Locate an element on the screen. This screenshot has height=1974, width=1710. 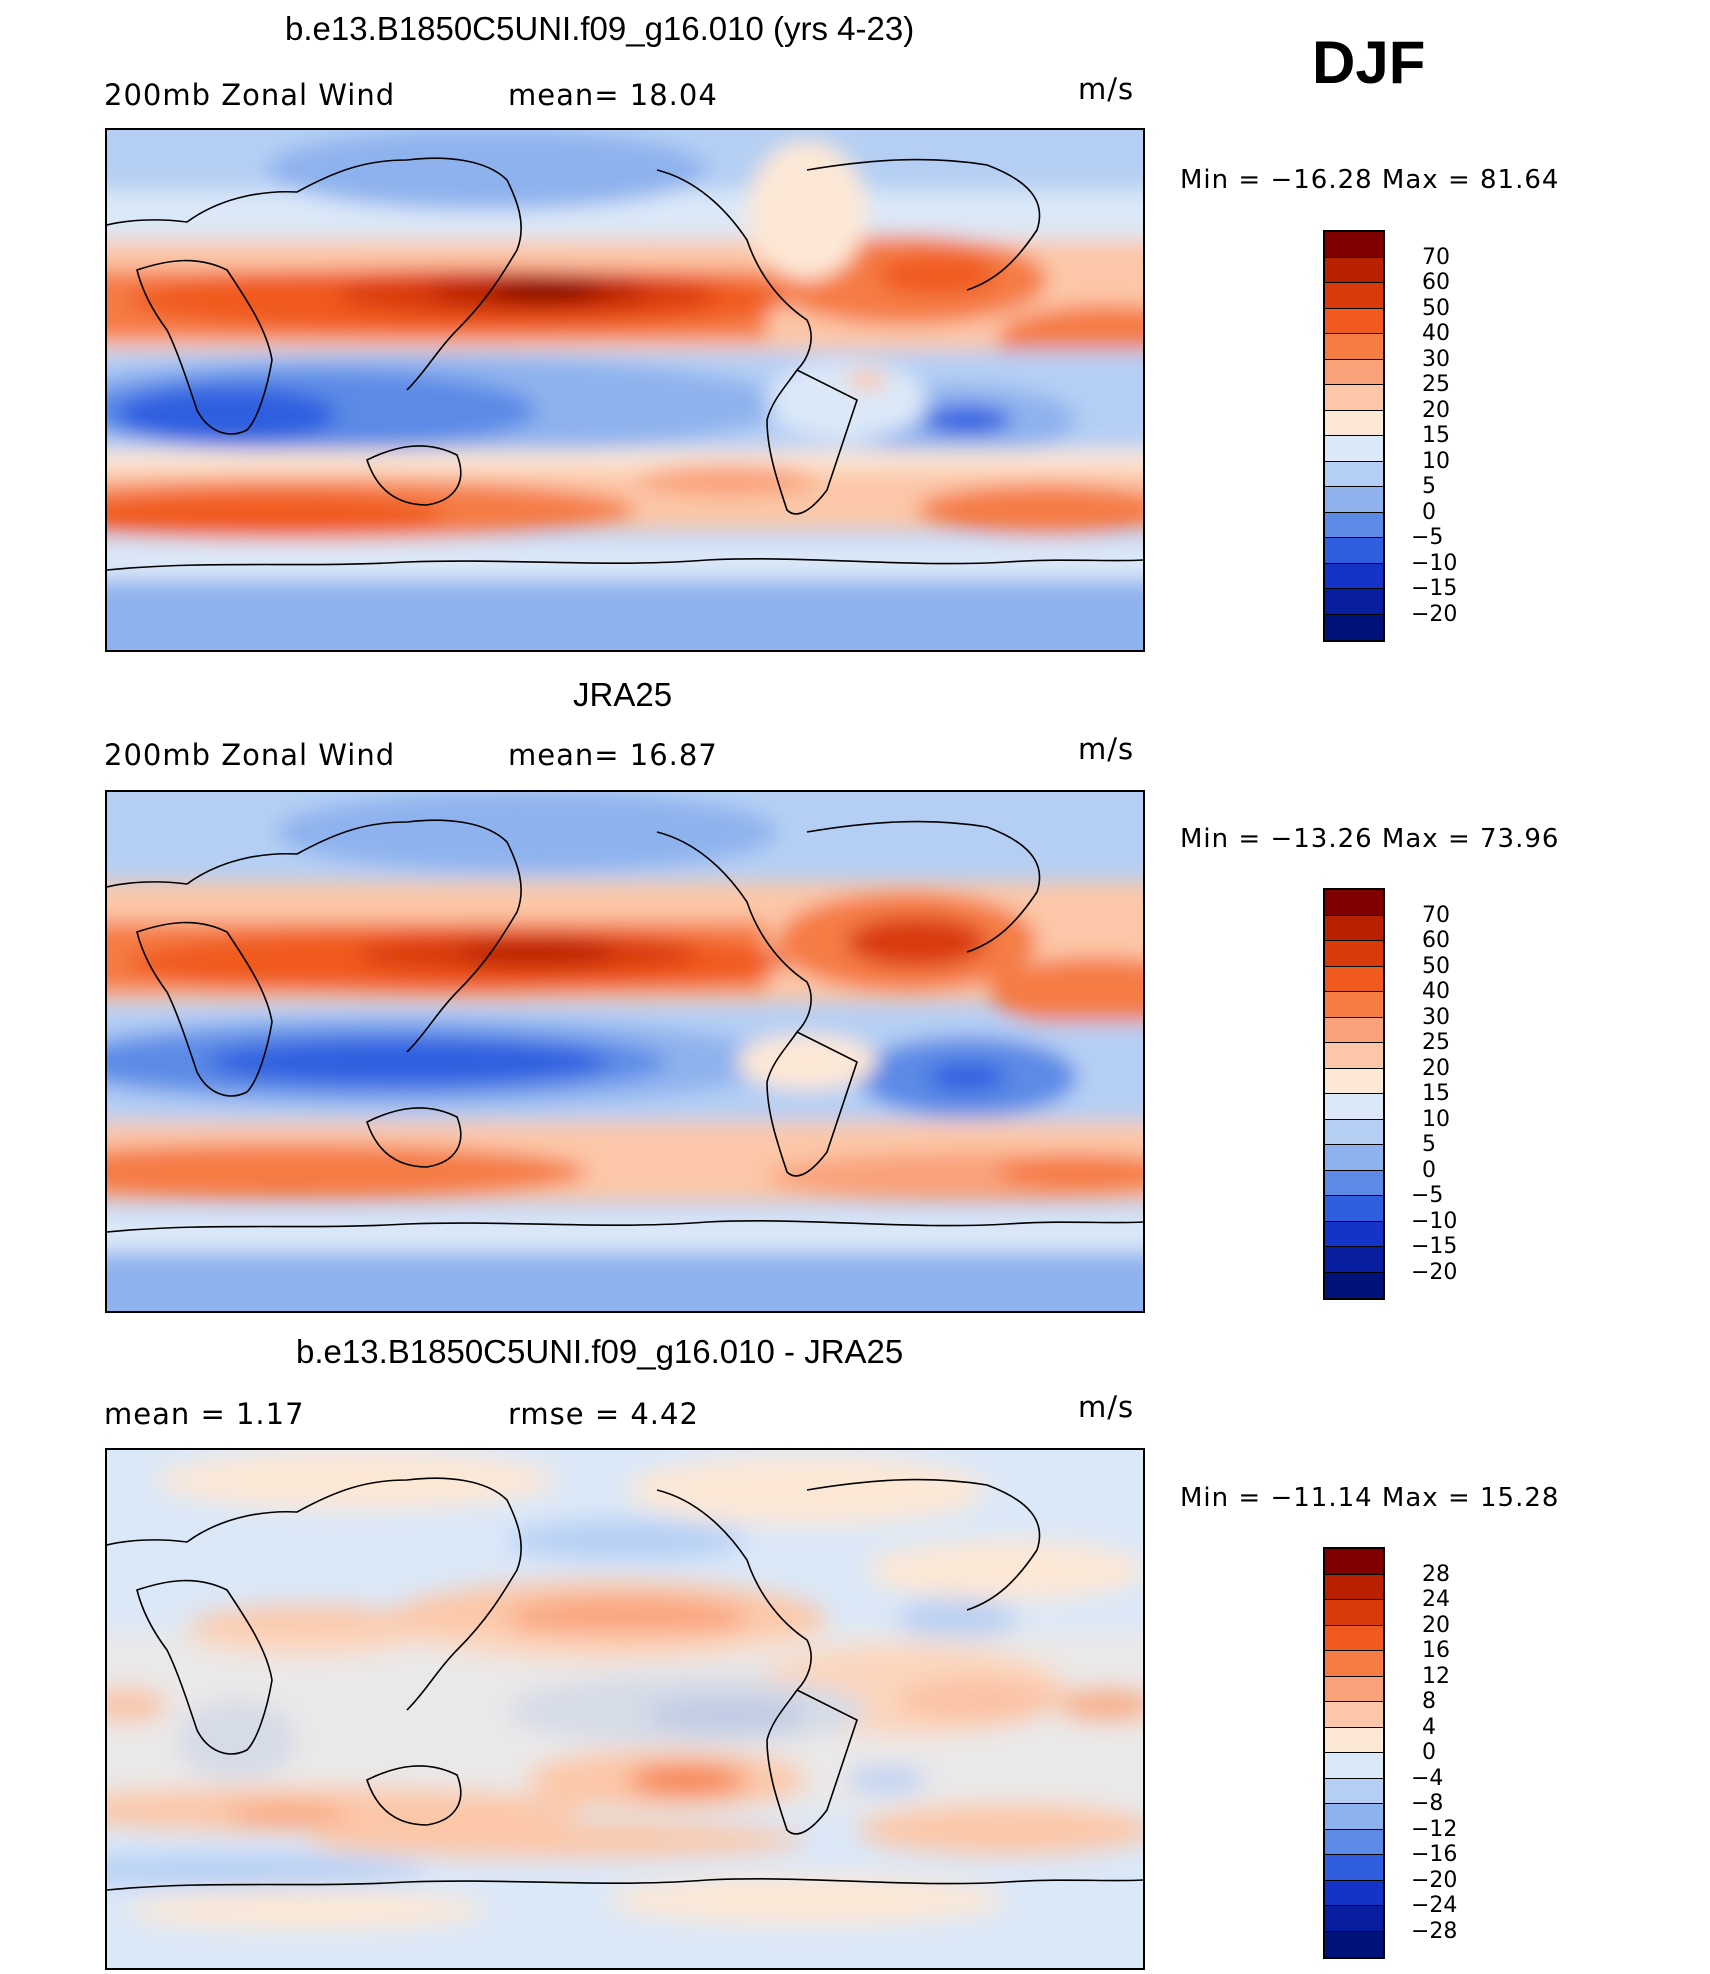
panel-left-label-obs: 200mb Zonal Wind is located at coordinates (250, 755).